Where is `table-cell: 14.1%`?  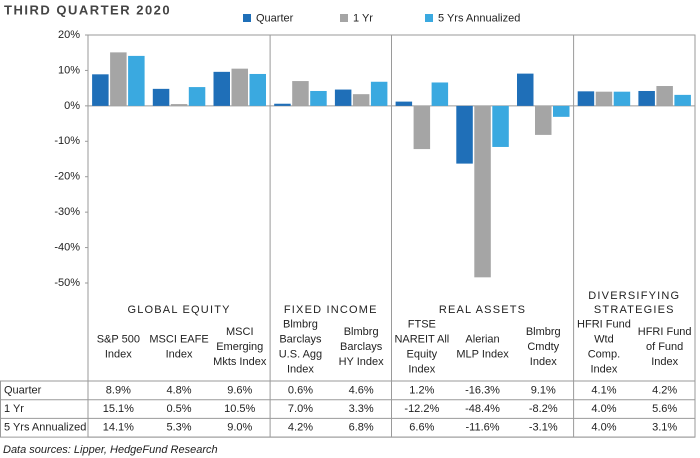 table-cell: 14.1% is located at coordinates (118, 428).